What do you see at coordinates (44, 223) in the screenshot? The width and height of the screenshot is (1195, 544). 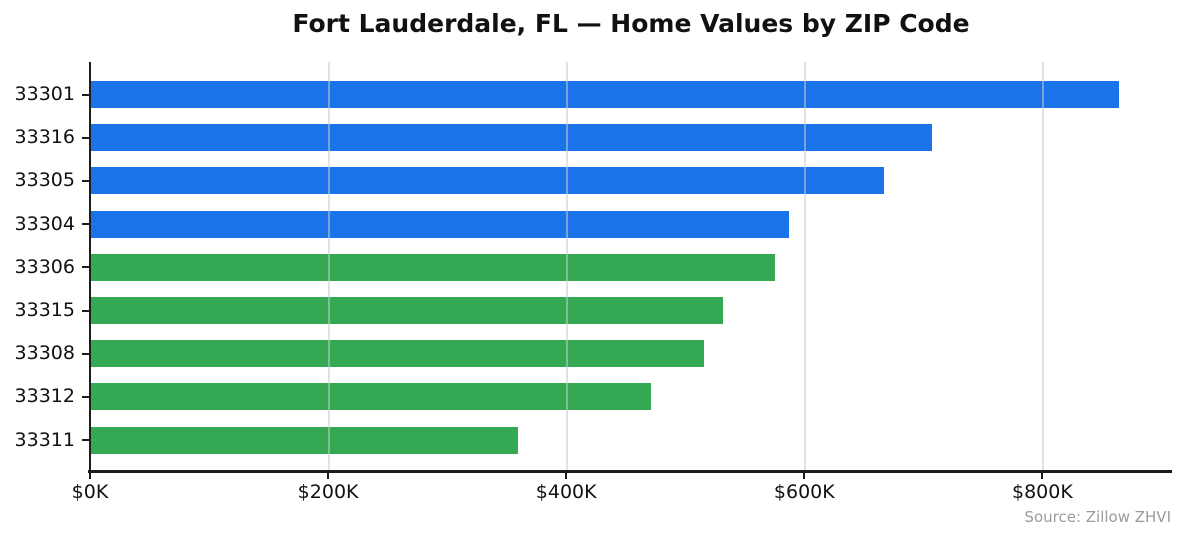 I see `y-tick-label-33304: 33304` at bounding box center [44, 223].